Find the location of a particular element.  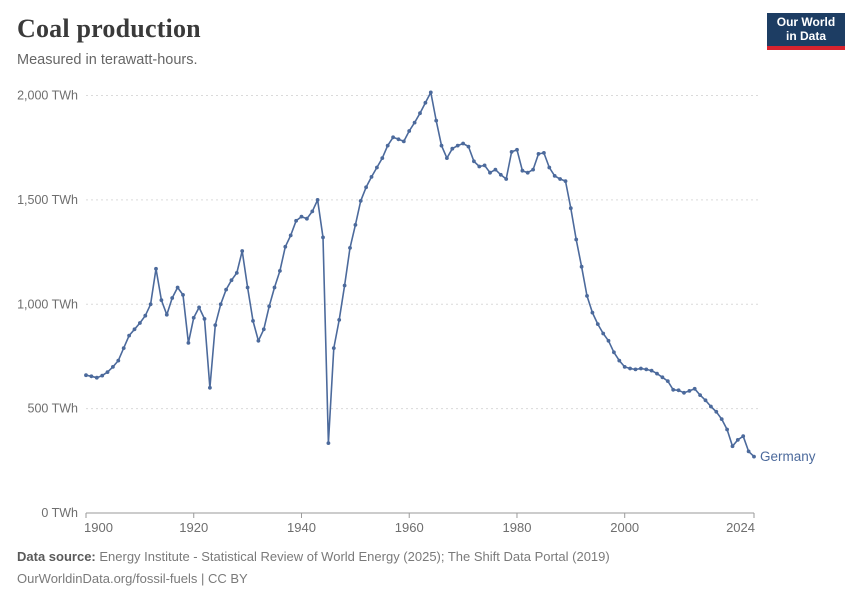

owid-logo-line2: in Data is located at coordinates (805, 36).